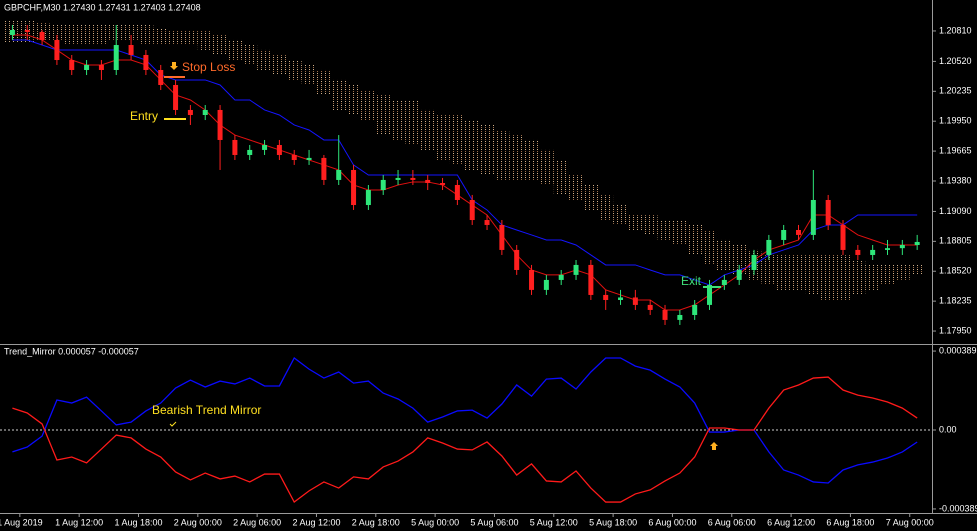  What do you see at coordinates (850, 522) in the screenshot?
I see `x-tick-label: 6 Aug 18:00` at bounding box center [850, 522].